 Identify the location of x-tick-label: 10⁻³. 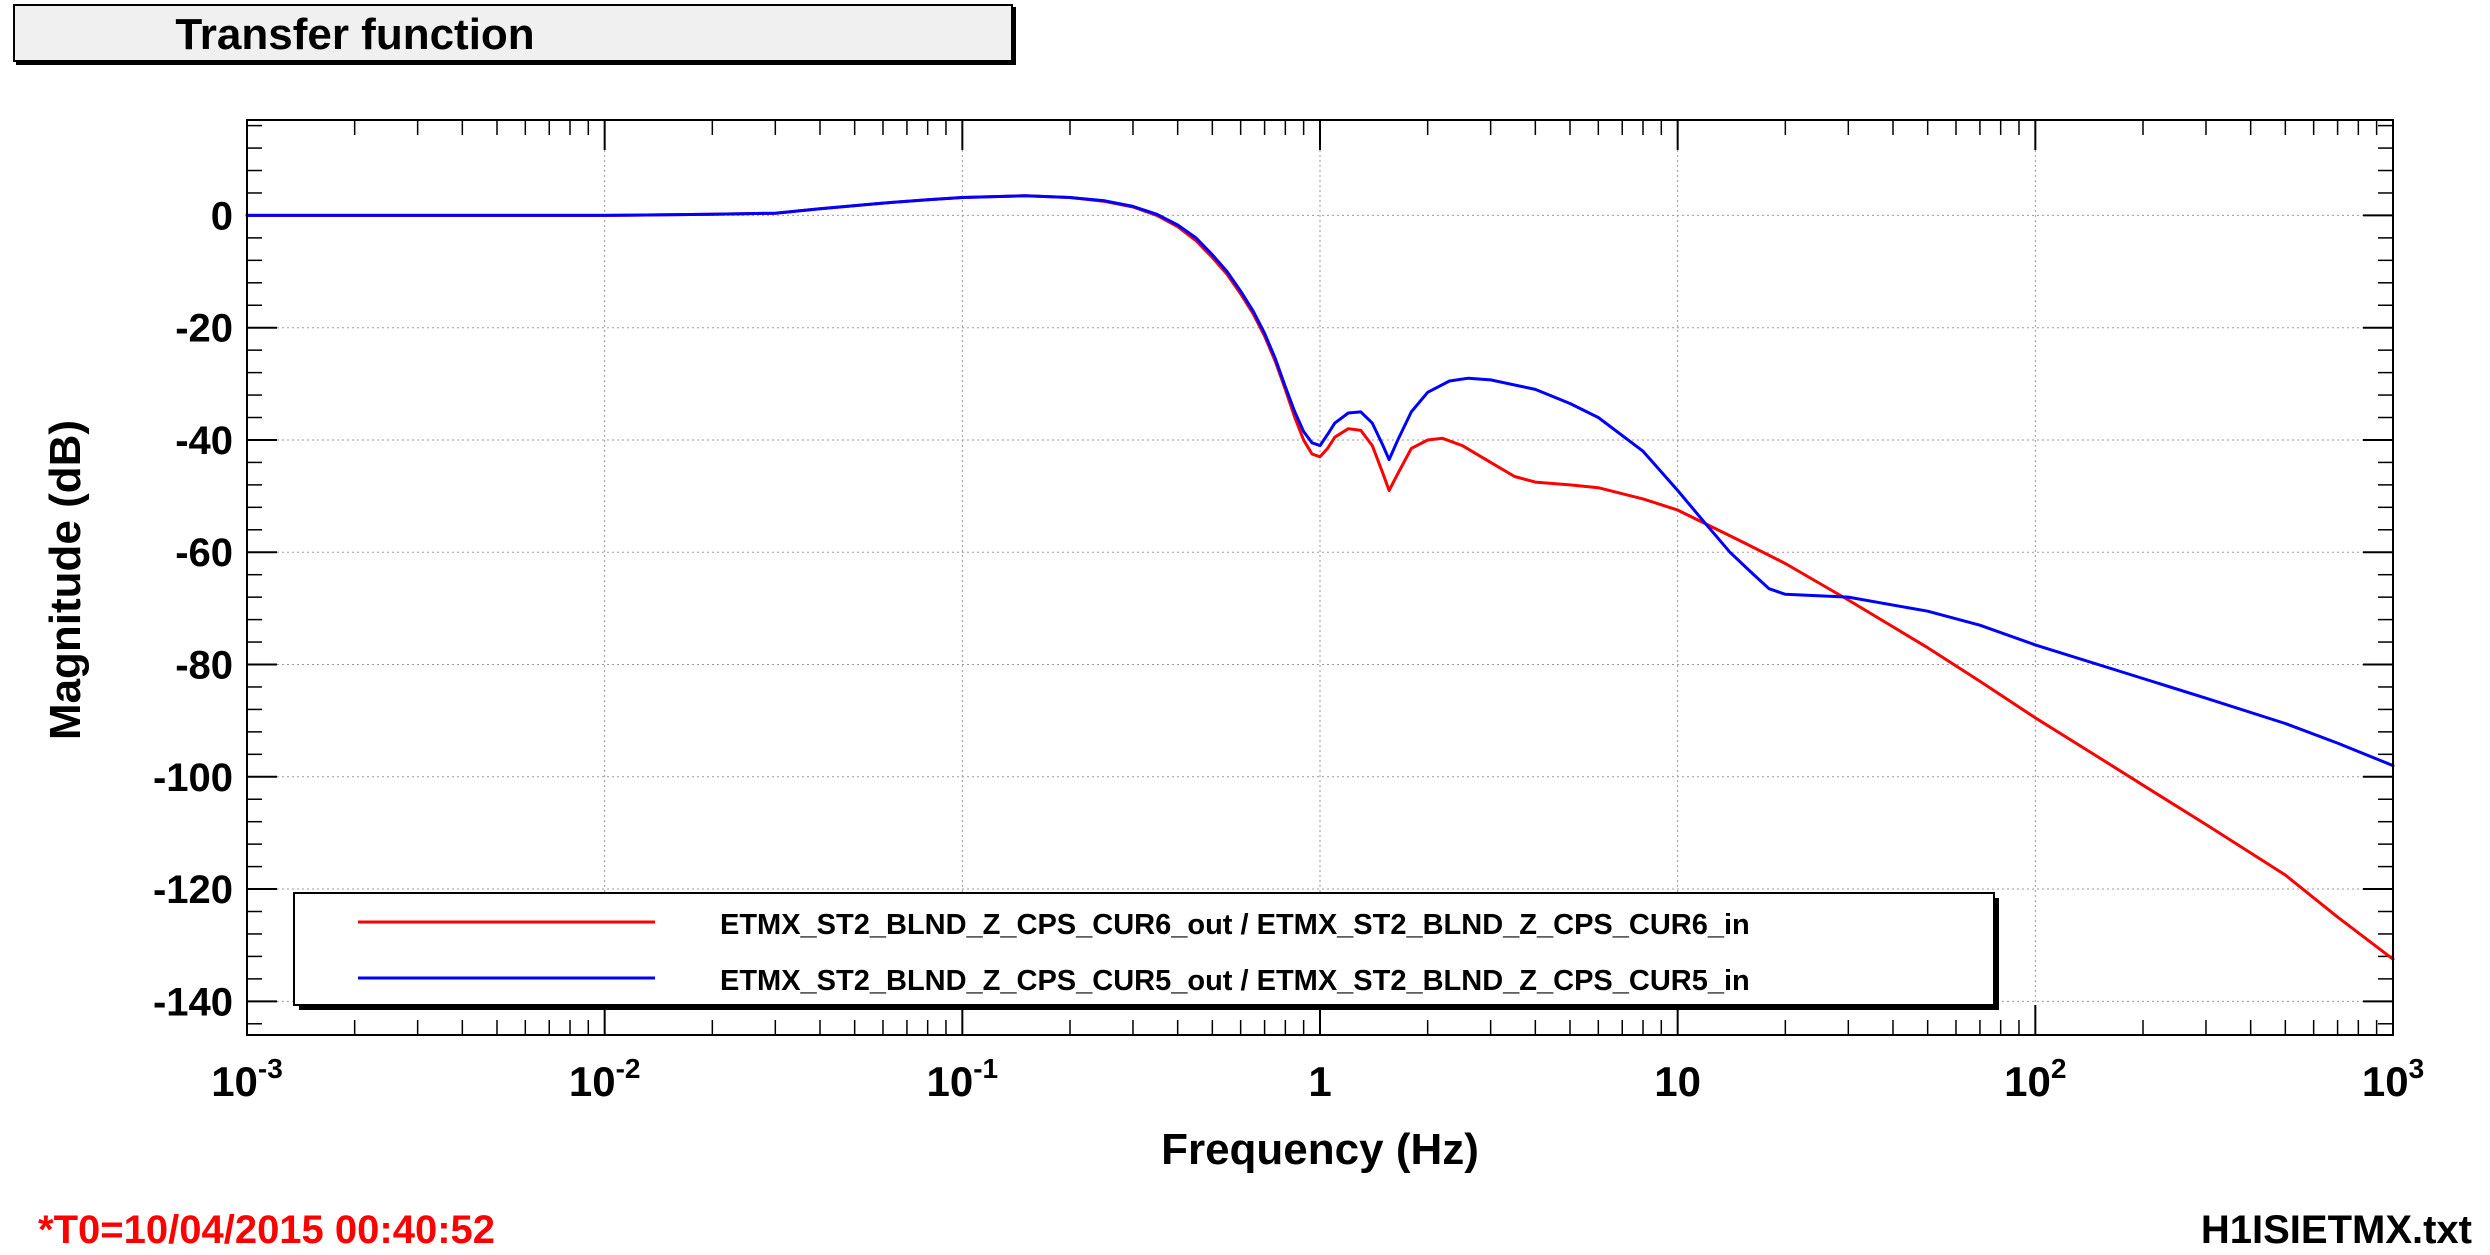
(247, 1079).